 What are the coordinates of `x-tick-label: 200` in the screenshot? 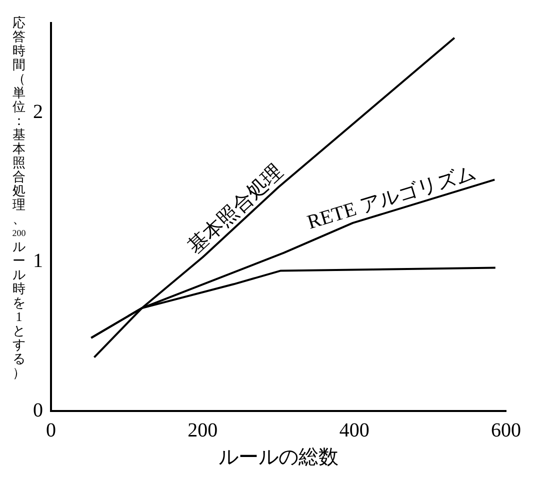 It's located at (203, 430).